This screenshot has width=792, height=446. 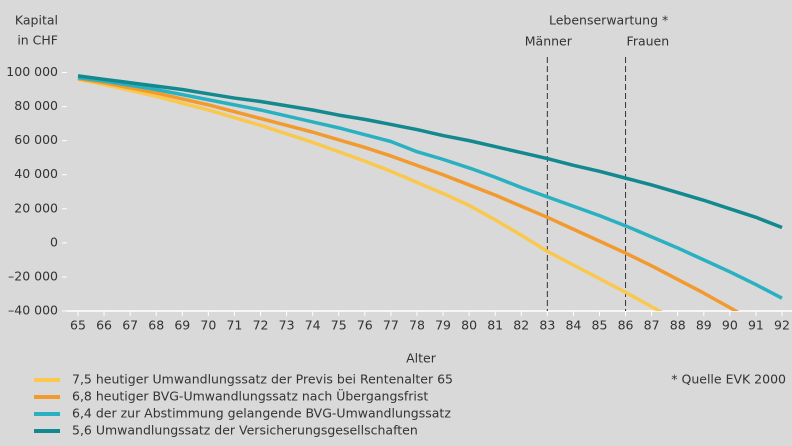 What do you see at coordinates (32, 71) in the screenshot?
I see `y-tick-label: 100 000` at bounding box center [32, 71].